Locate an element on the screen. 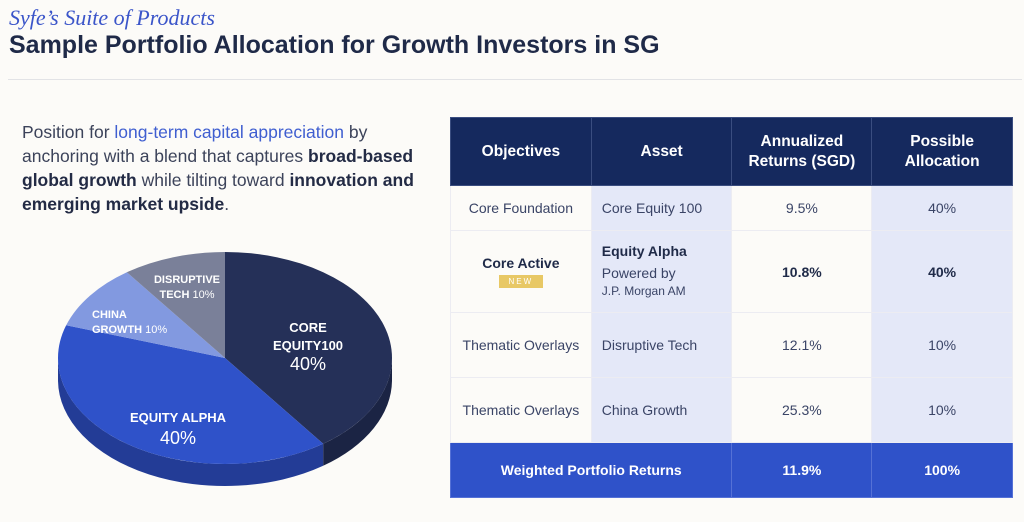 This screenshot has width=1024, height=522. returns-cell: 12.1% is located at coordinates (802, 345).